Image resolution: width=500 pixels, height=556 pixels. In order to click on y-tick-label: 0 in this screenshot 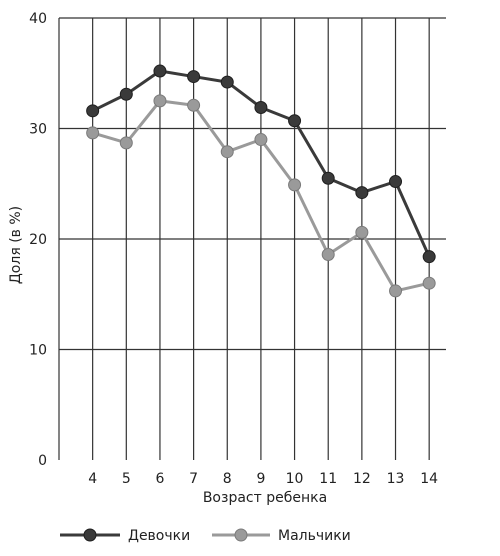, I will do `click(42, 461)`.